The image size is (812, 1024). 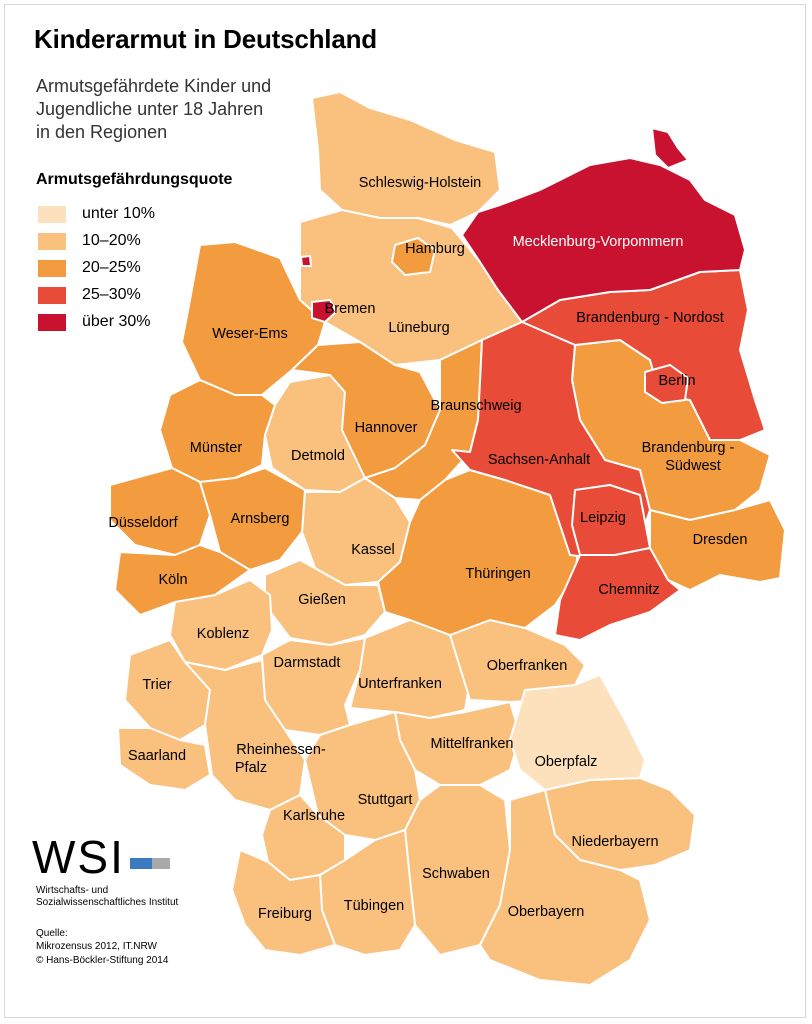 I want to click on label-oberfranken: Oberfranken, so click(x=527, y=666).